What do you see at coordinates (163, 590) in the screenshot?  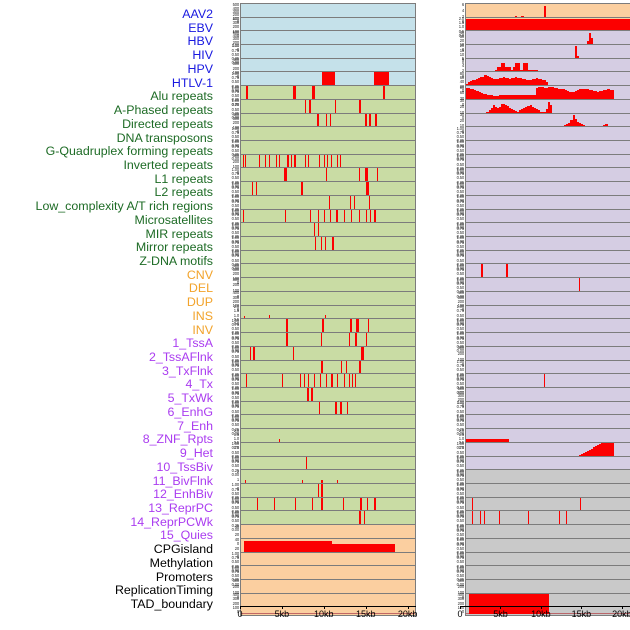 I see `track-label: ReplicationTiming` at bounding box center [163, 590].